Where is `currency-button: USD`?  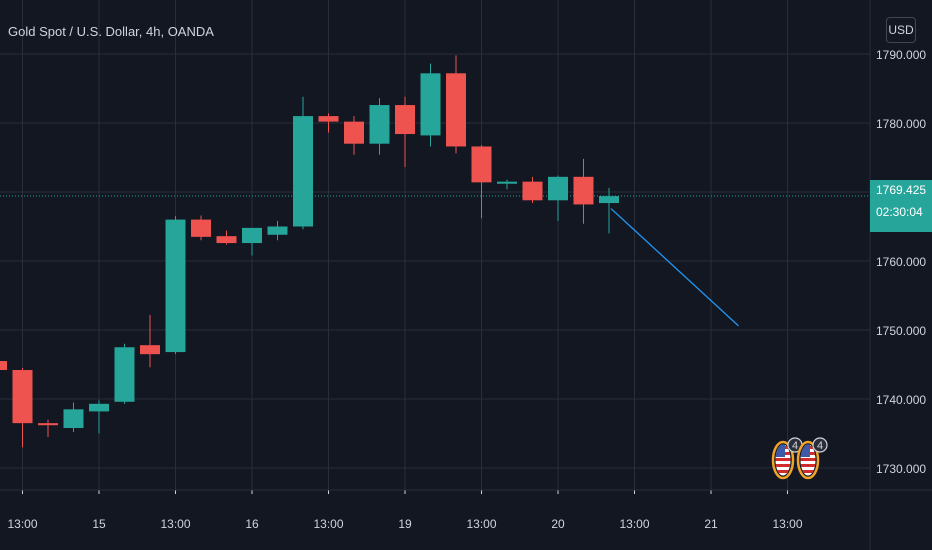 currency-button: USD is located at coordinates (901, 30).